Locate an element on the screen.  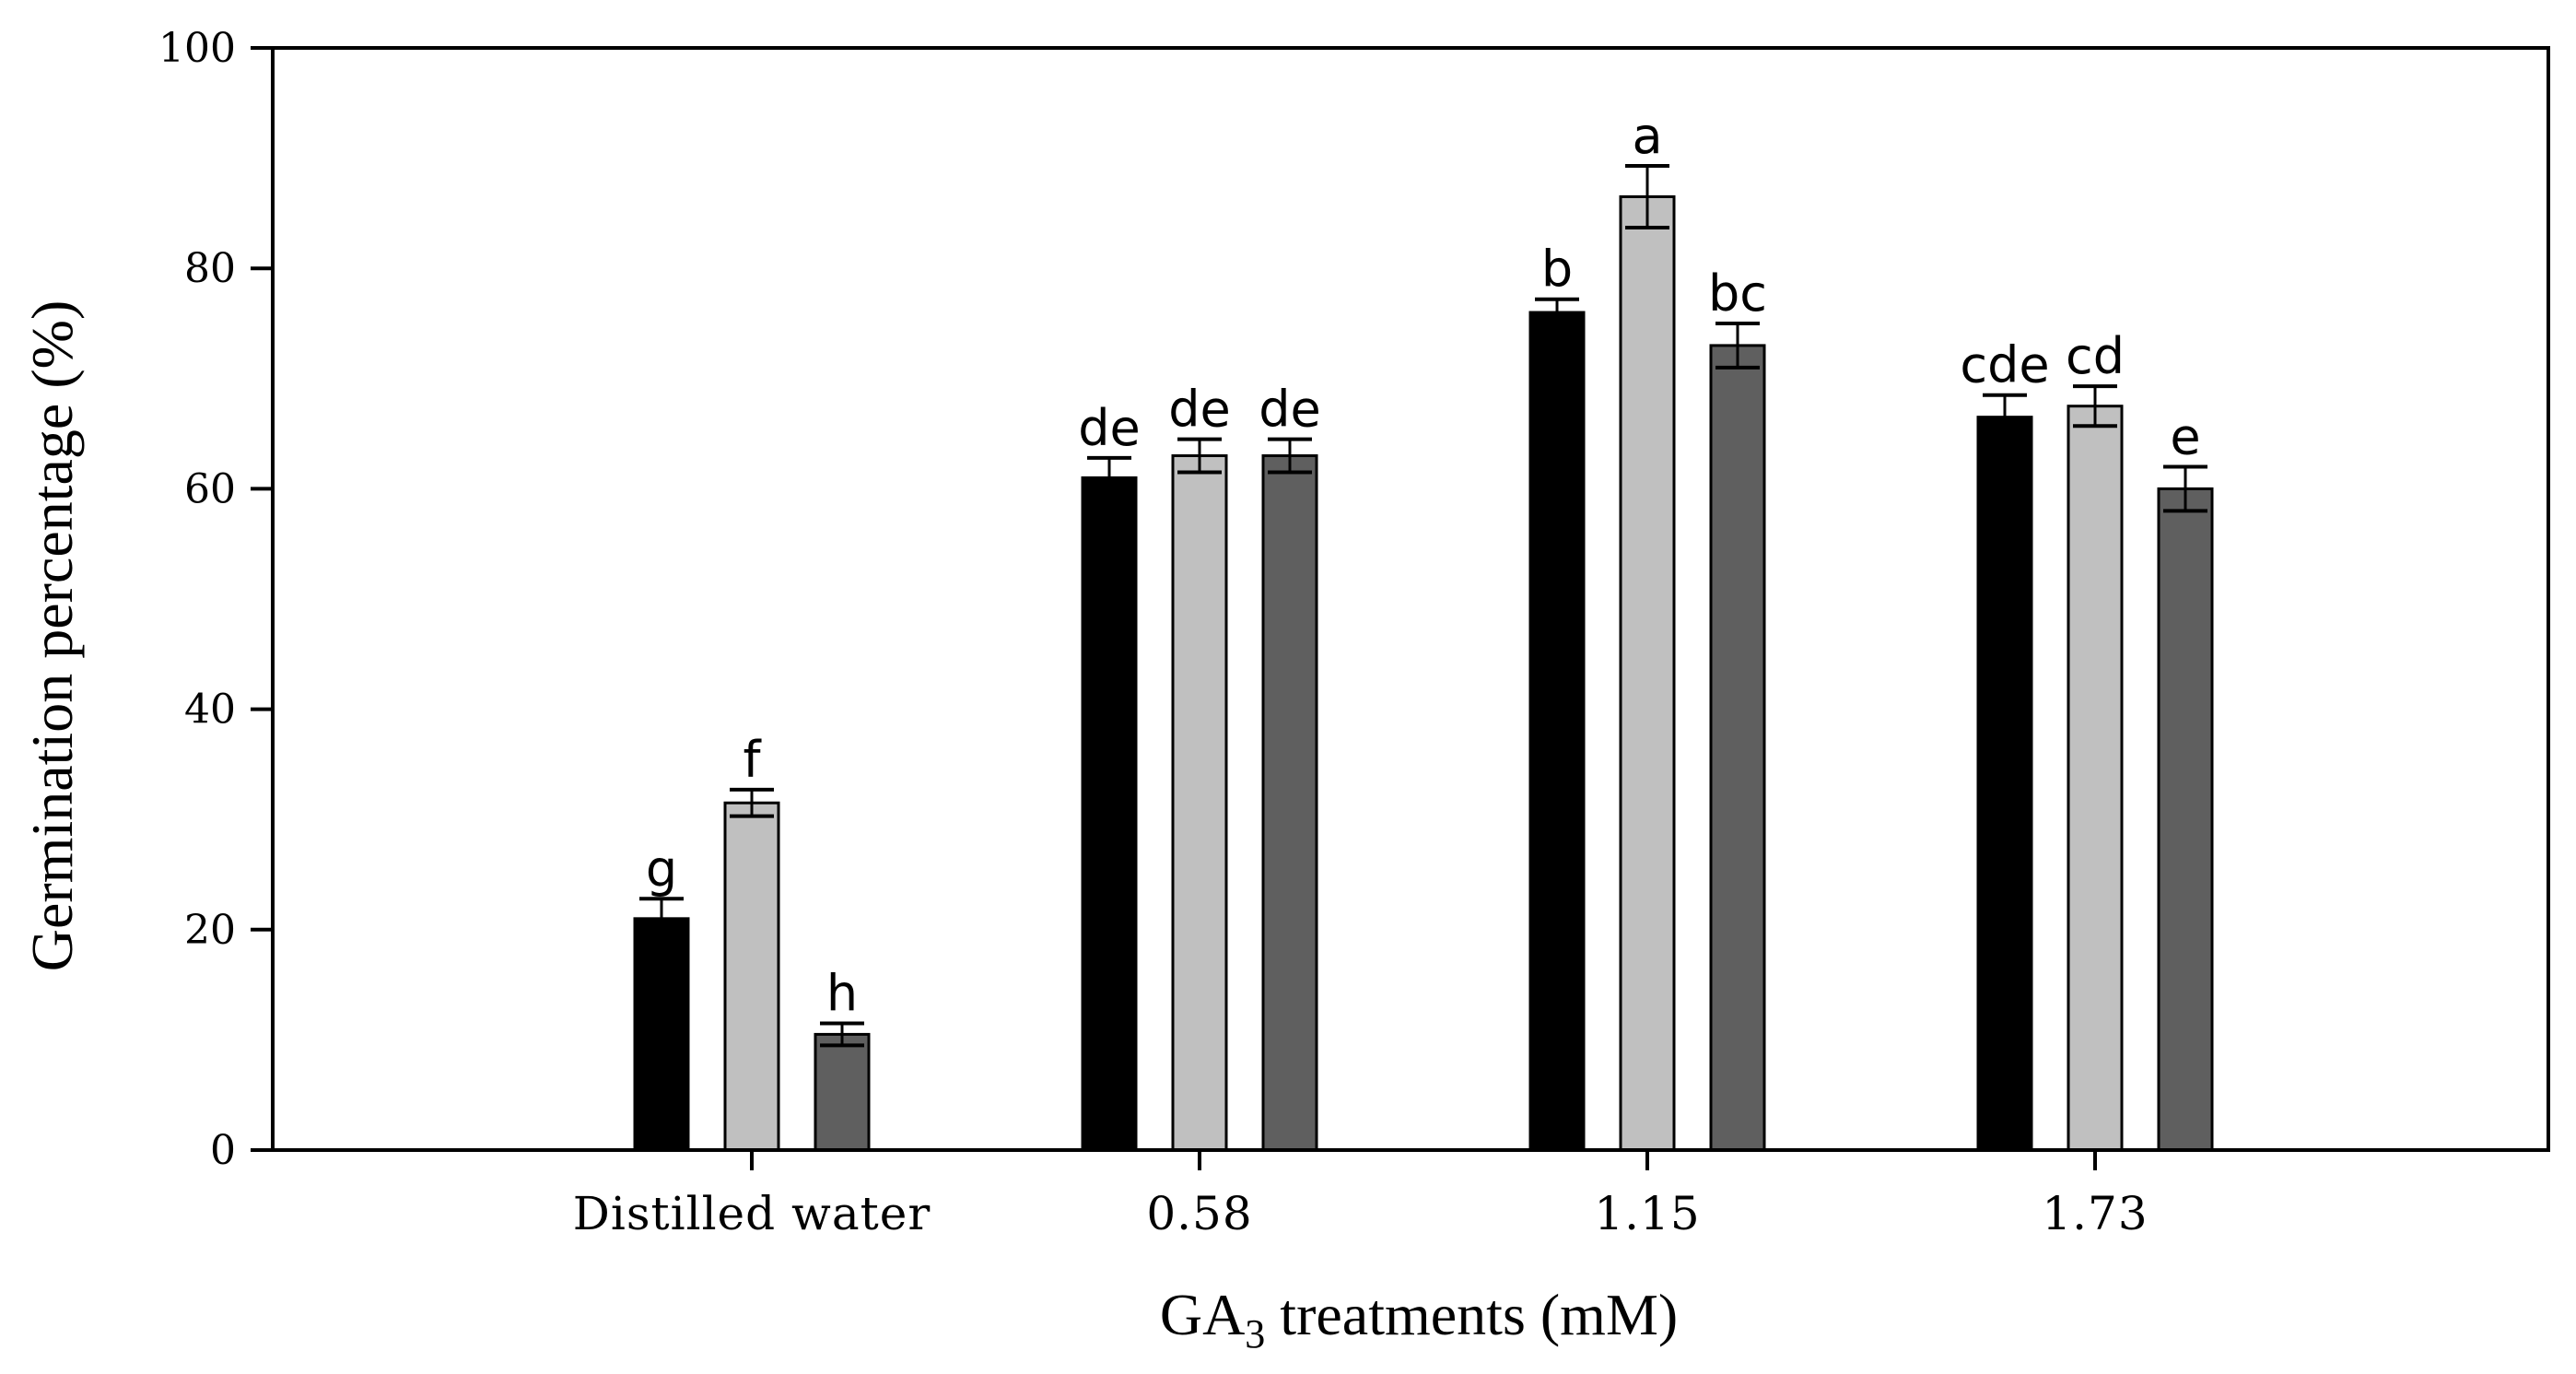
x-tick-label: Distilled water is located at coordinates (752, 1214).